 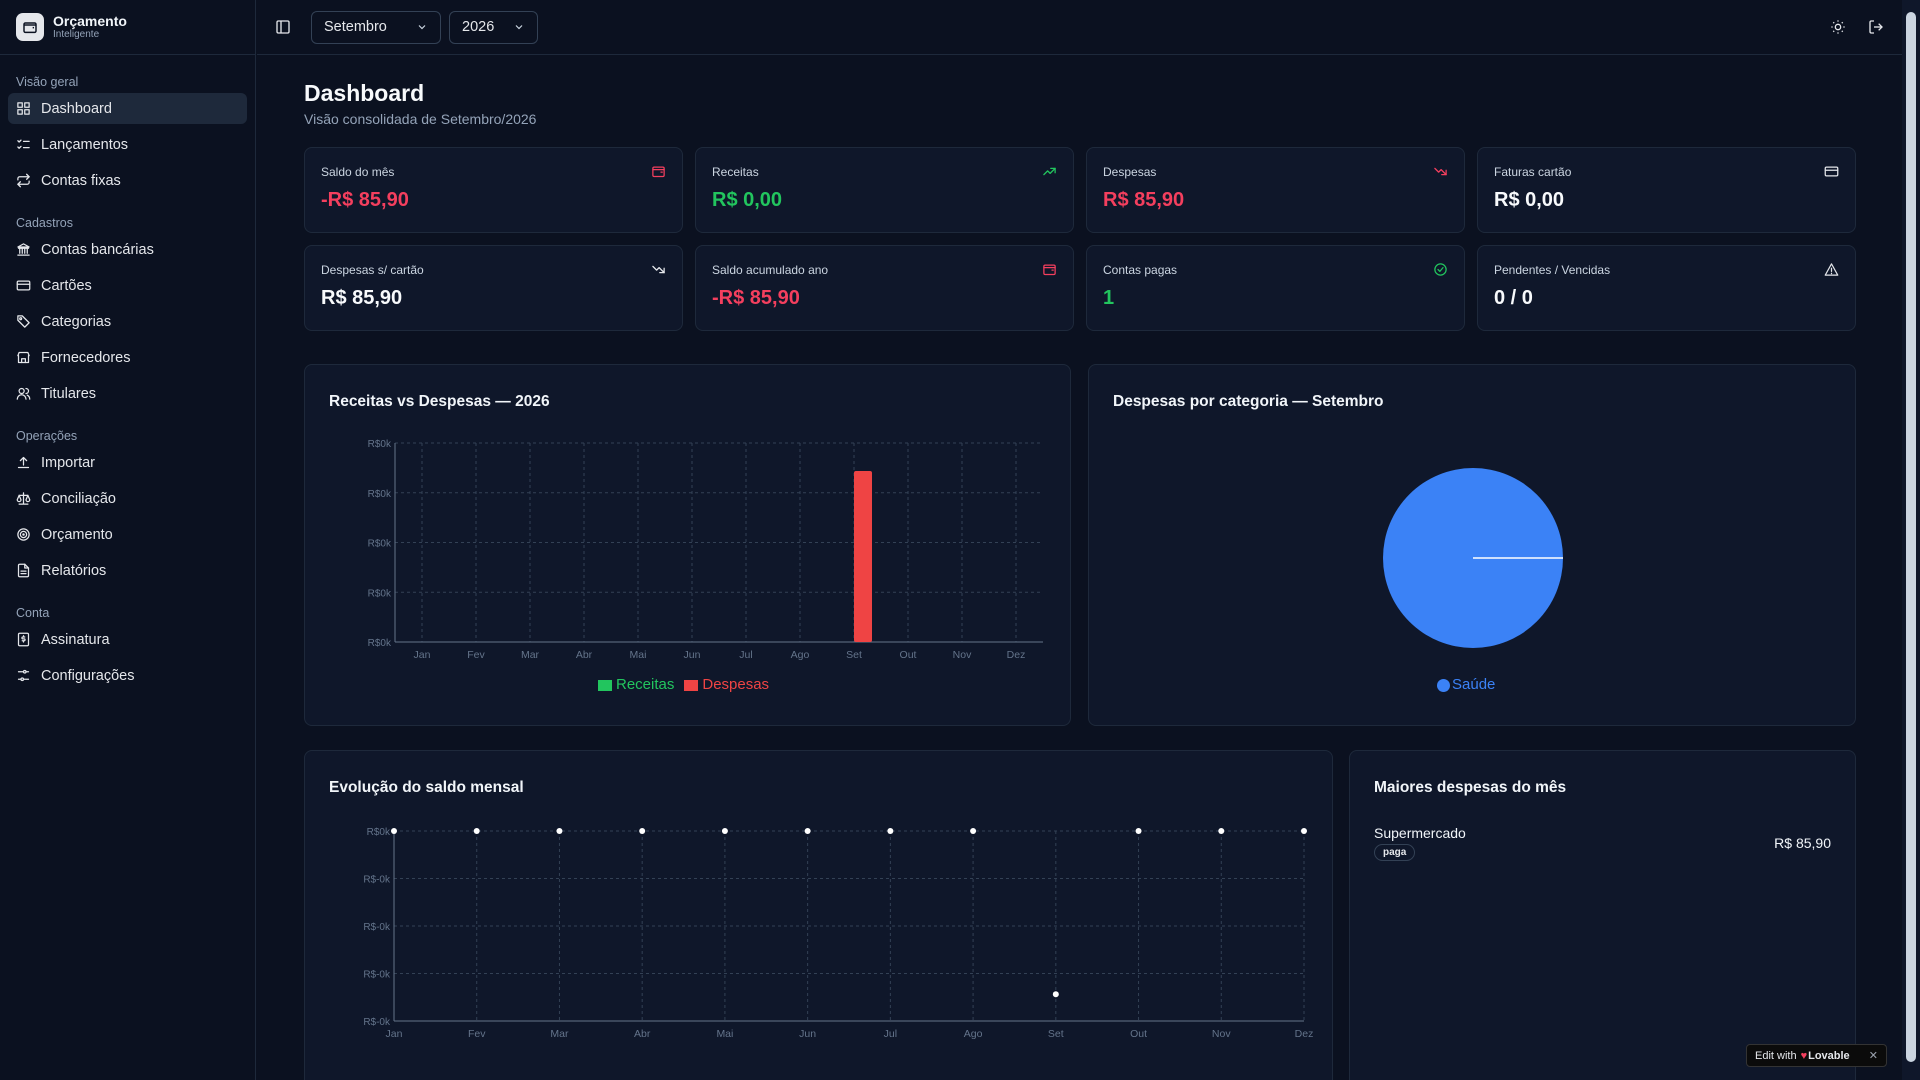 What do you see at coordinates (1109, 298) in the screenshot?
I see `kpi-value: 1` at bounding box center [1109, 298].